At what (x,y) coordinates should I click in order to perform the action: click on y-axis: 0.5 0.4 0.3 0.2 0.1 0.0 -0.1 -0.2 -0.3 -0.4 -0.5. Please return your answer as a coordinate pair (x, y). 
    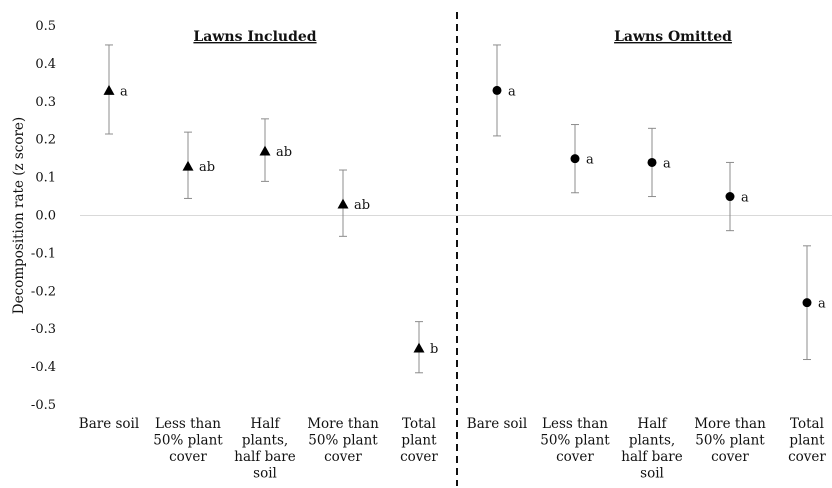
    Looking at the image, I should click on (43, 216).